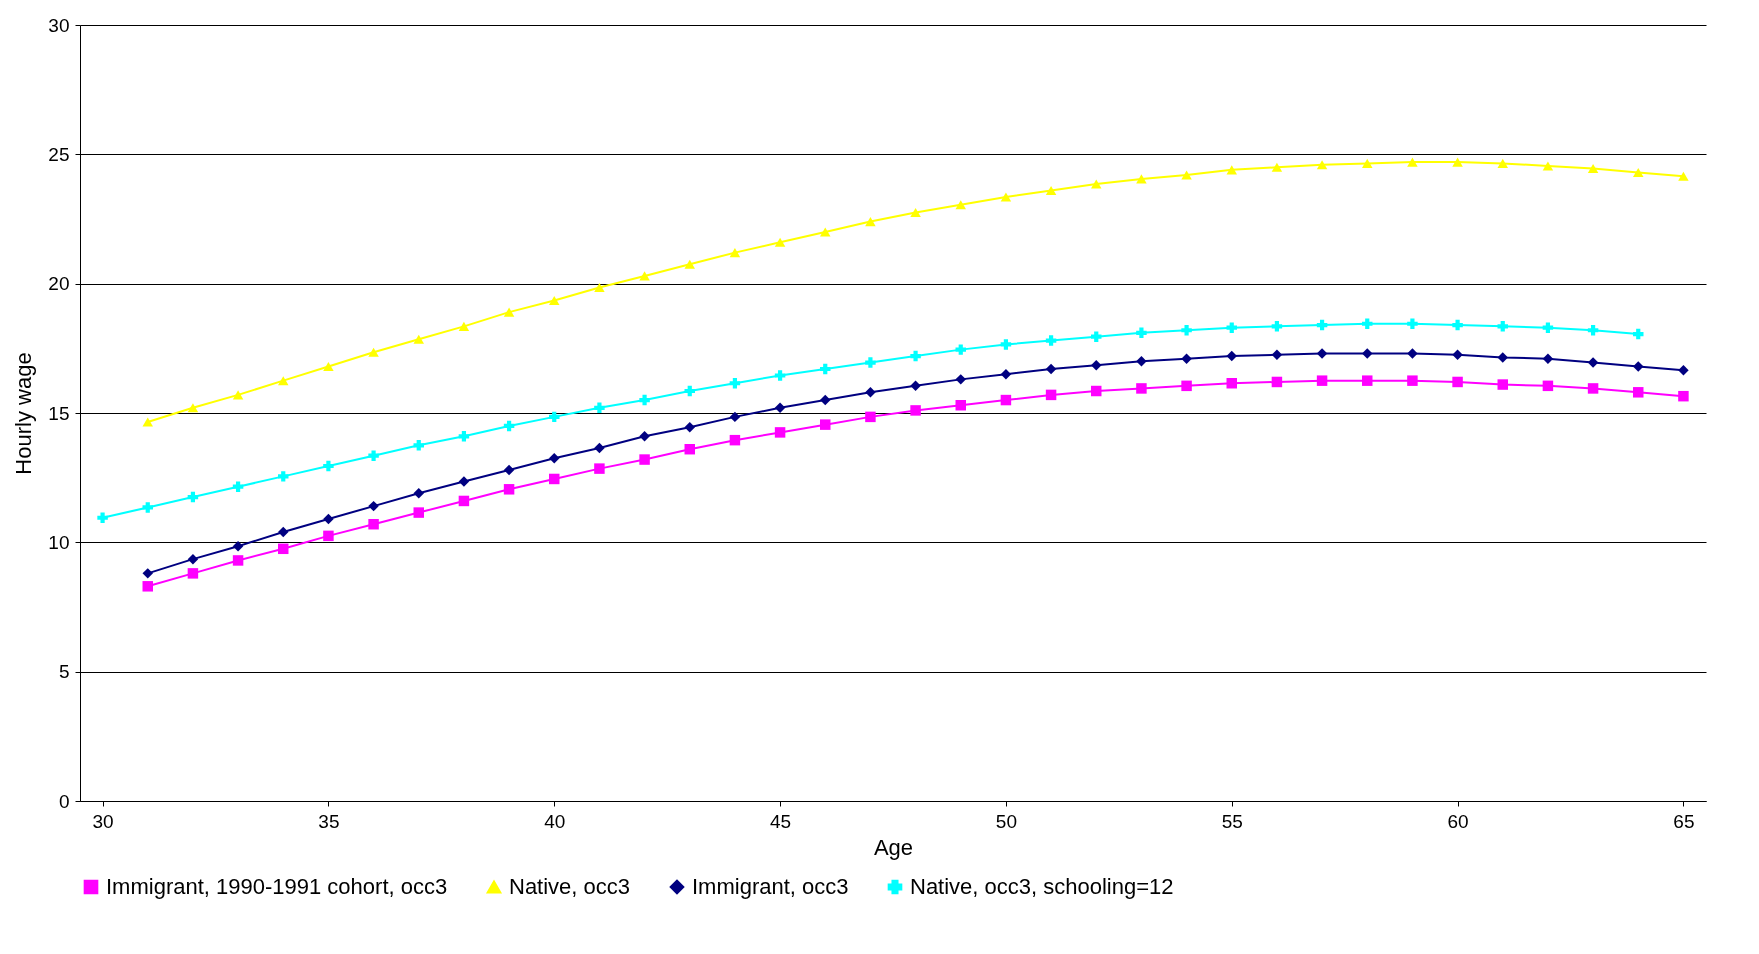 The image size is (1759, 954). Describe the element at coordinates (1042, 886) in the screenshot. I see `legend-label: Native, occ3, schooling=12` at that location.